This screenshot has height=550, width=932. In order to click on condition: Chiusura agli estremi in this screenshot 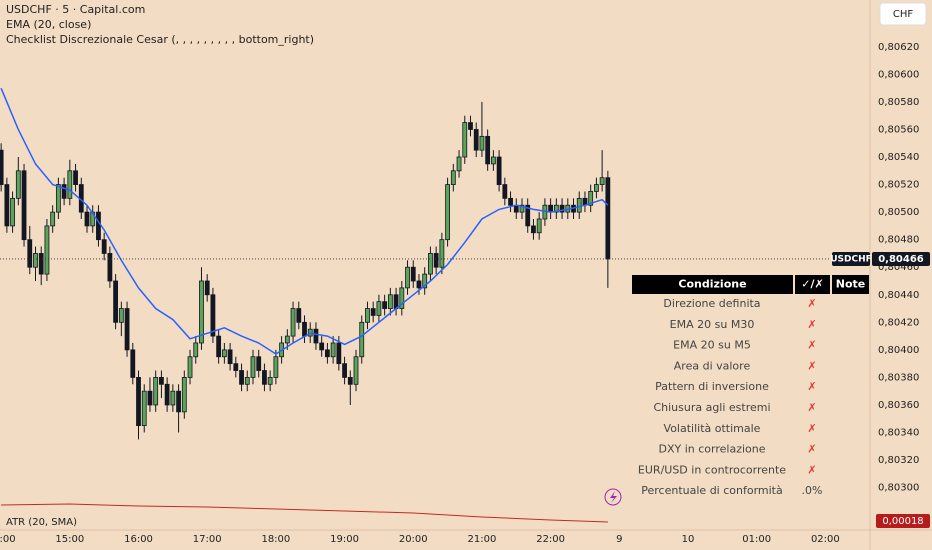, I will do `click(711, 407)`.